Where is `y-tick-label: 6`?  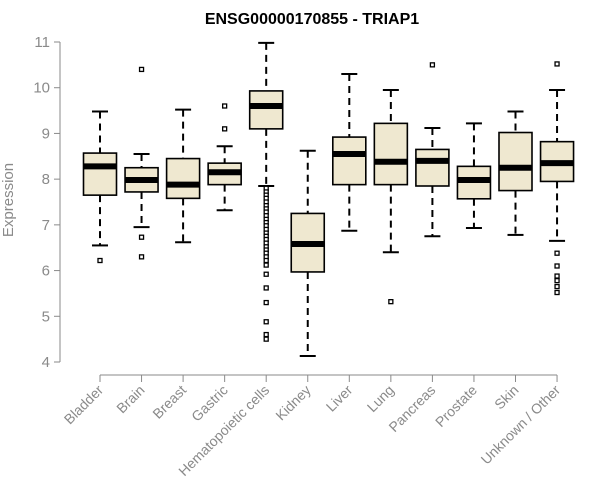 y-tick-label: 6 is located at coordinates (46, 271).